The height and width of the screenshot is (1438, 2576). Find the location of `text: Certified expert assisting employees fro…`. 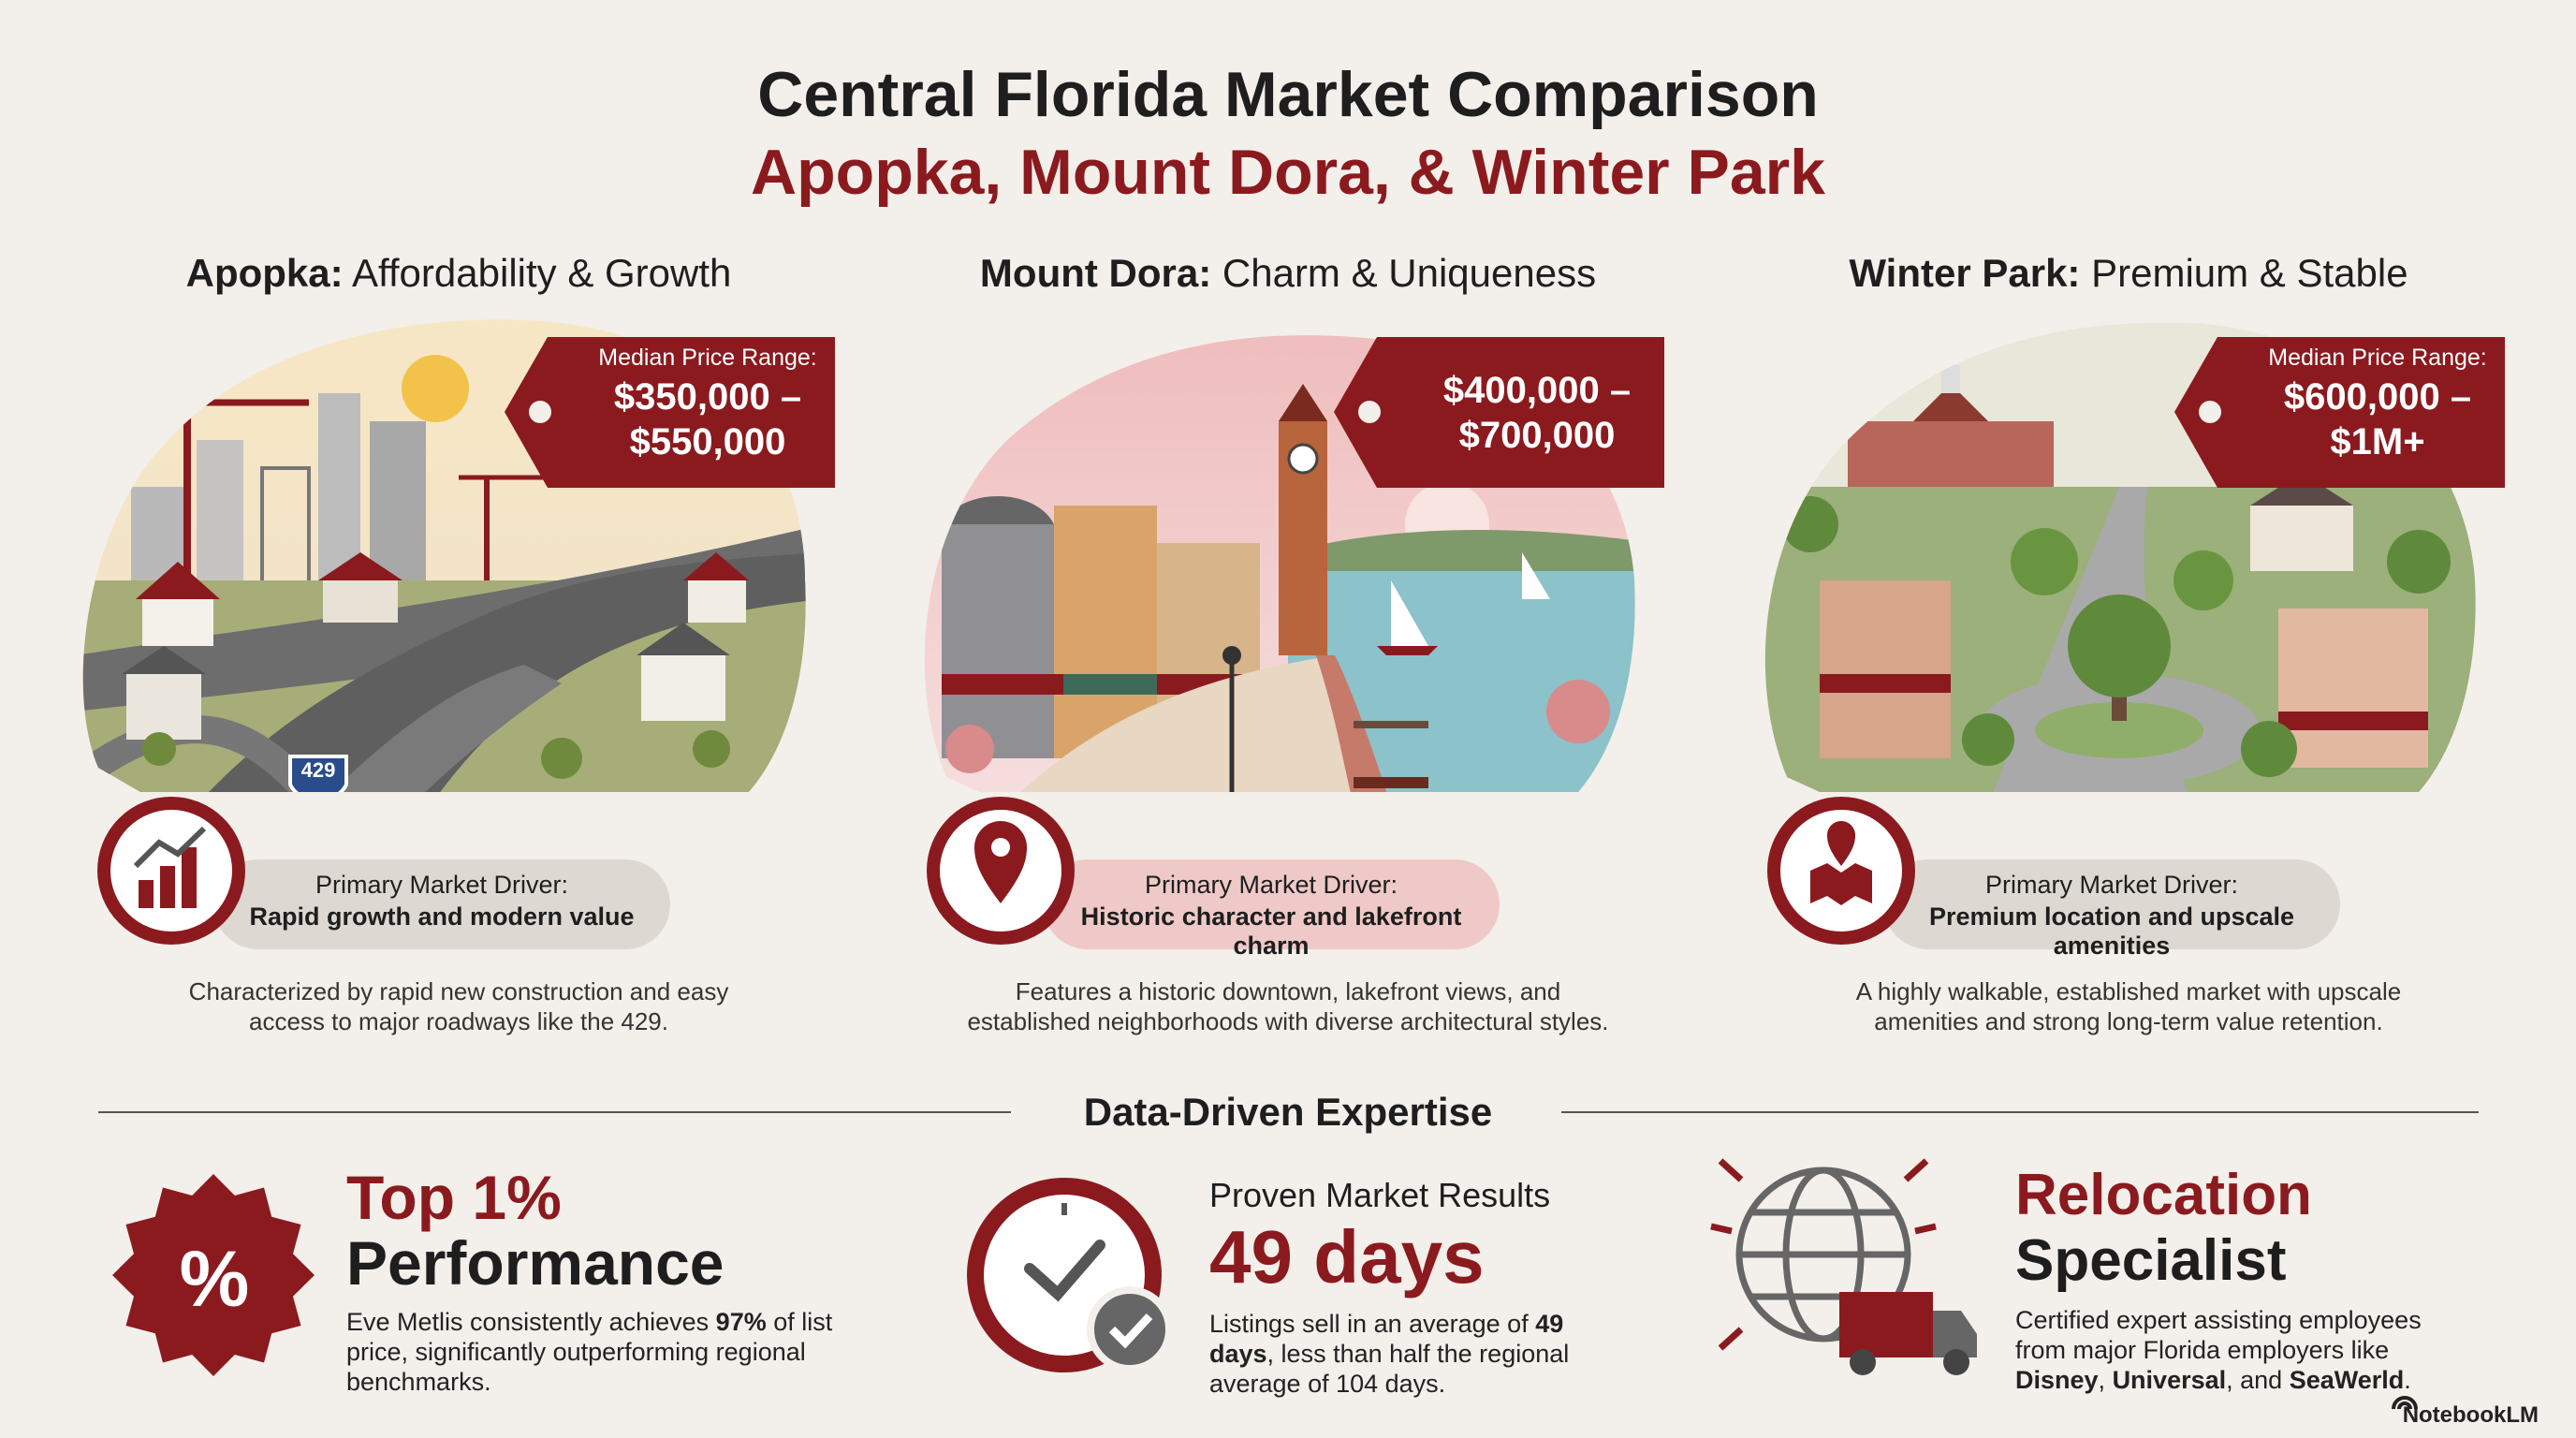

text: Certified expert assisting employees fro… is located at coordinates (2218, 1335).